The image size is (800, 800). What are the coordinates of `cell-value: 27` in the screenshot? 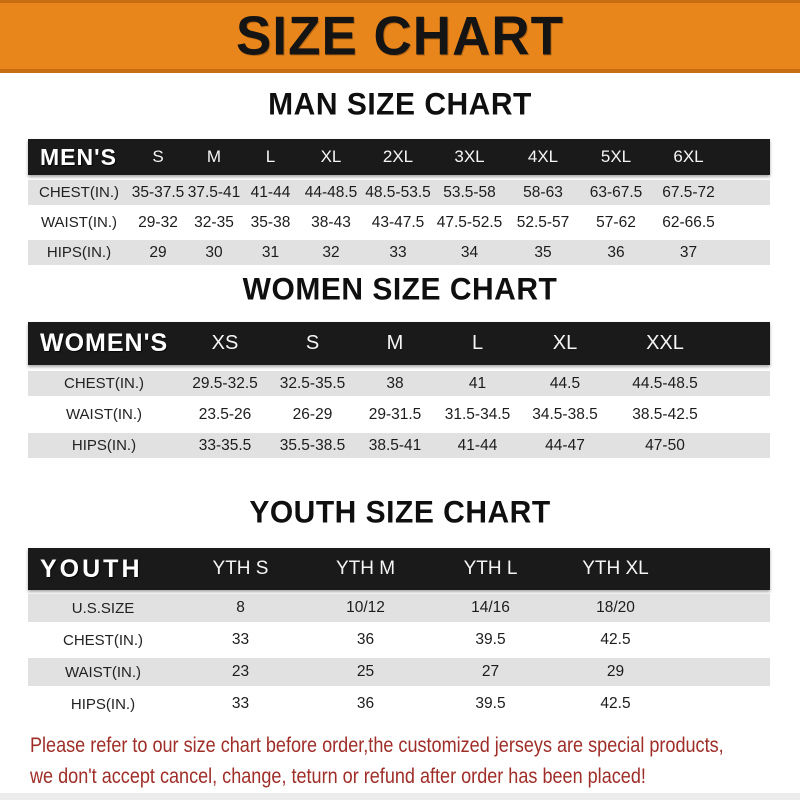 It's located at (490, 671).